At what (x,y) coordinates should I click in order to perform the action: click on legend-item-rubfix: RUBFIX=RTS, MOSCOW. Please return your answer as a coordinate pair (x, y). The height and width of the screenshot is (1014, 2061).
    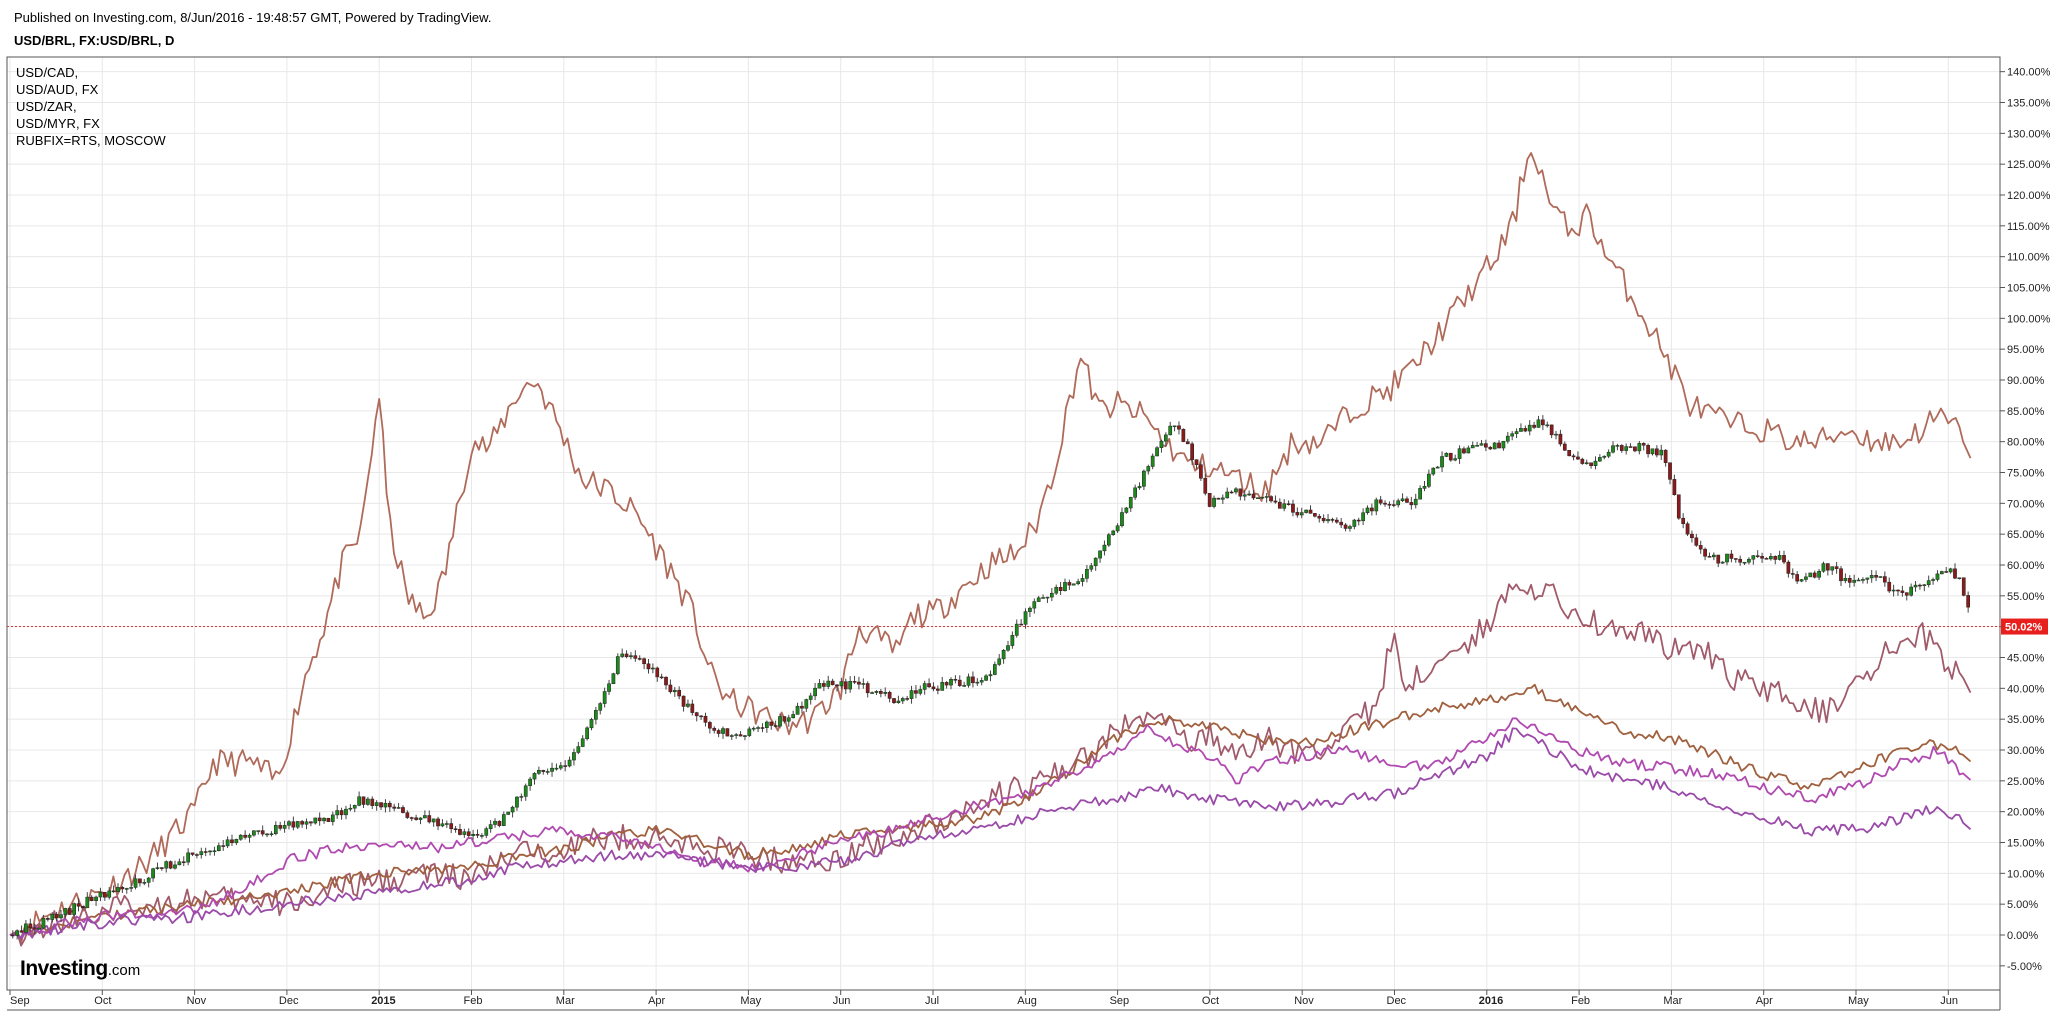
    Looking at the image, I should click on (91, 140).